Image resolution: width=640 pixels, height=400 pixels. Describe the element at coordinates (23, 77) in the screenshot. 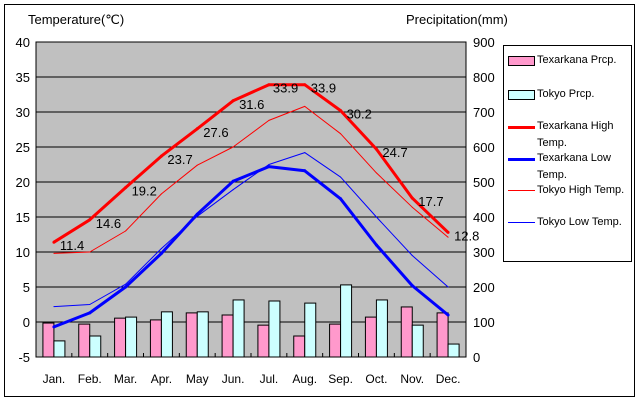

I see `left-tick-label: 35` at that location.